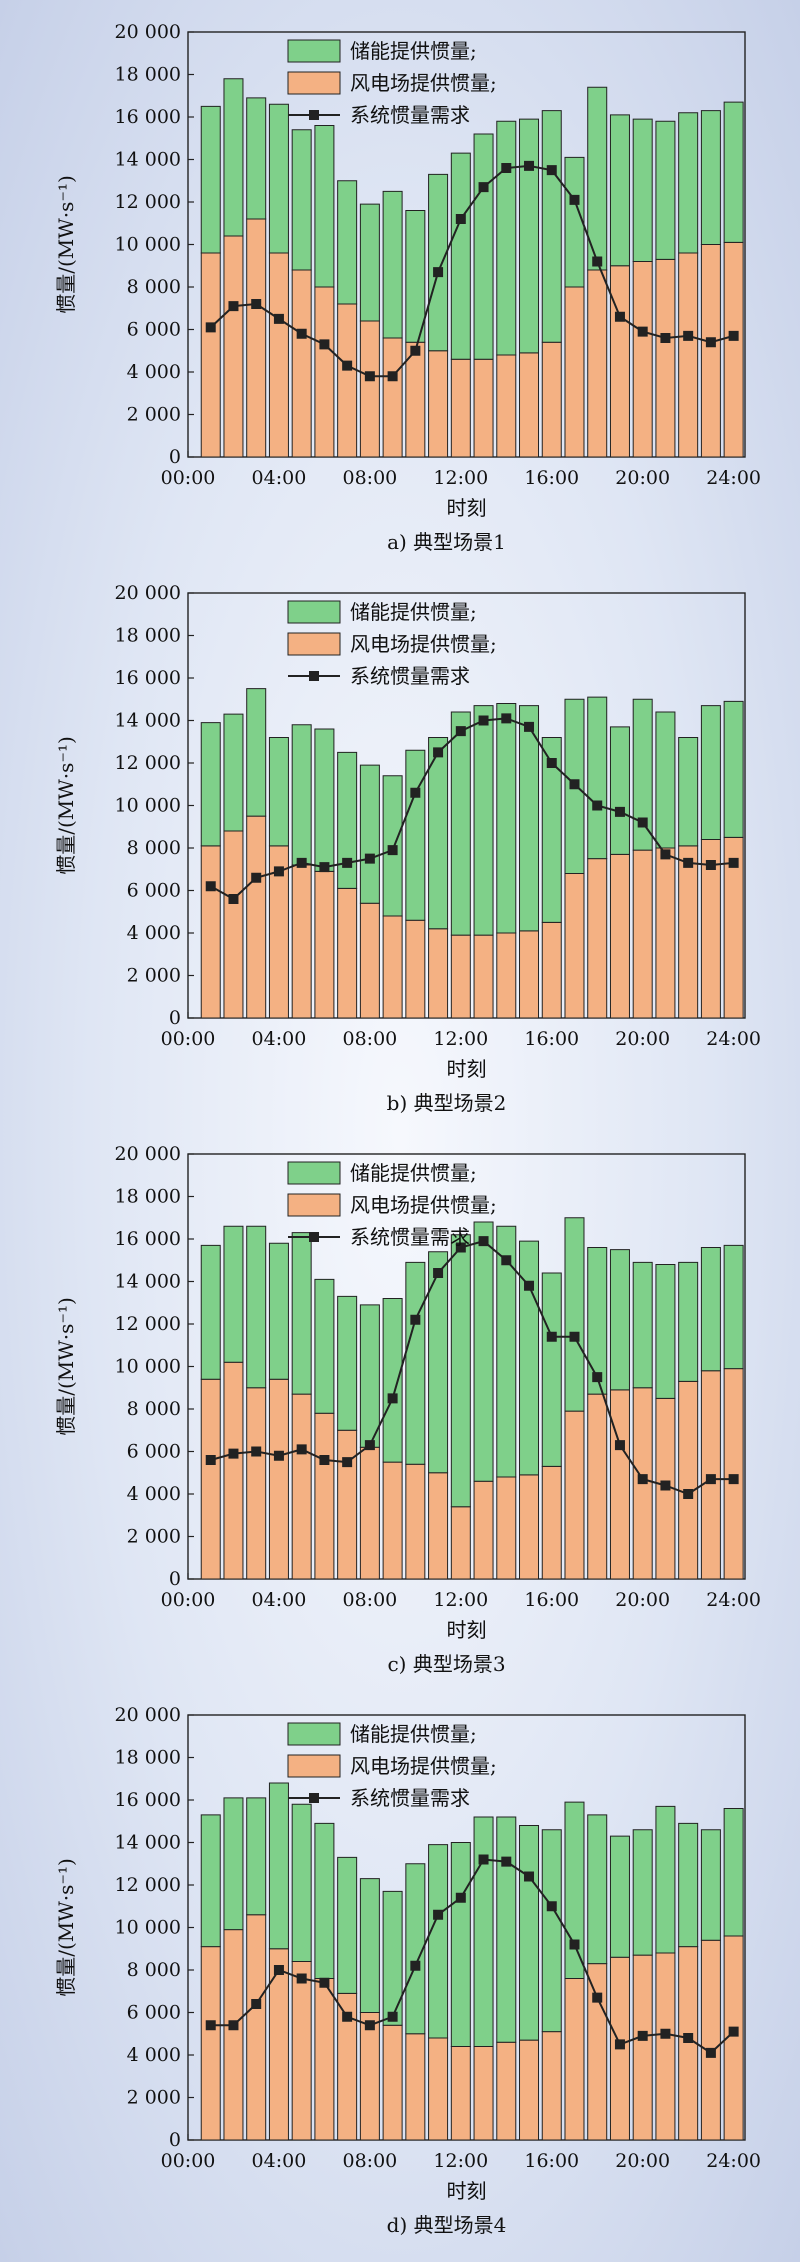  What do you see at coordinates (369, 2161) in the screenshot?
I see `x-tick-label: 08:00` at bounding box center [369, 2161].